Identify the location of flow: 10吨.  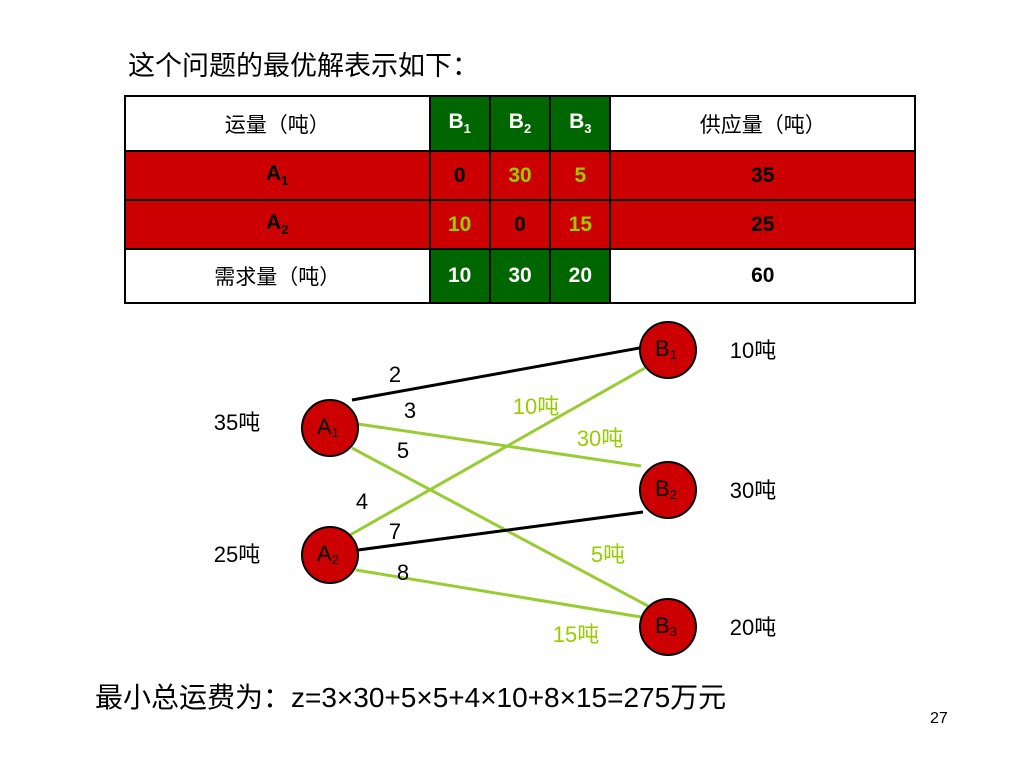
(536, 406).